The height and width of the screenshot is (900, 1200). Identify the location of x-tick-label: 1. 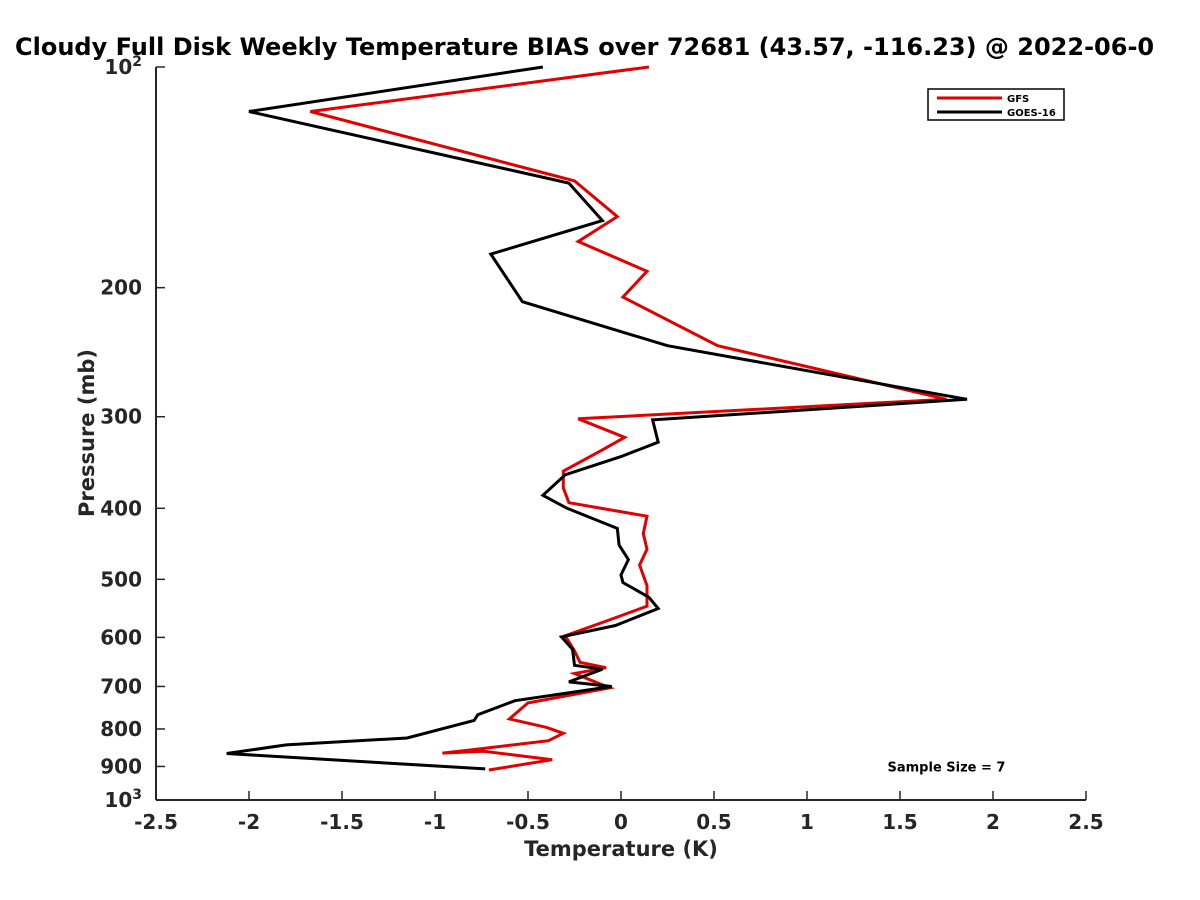
(807, 822).